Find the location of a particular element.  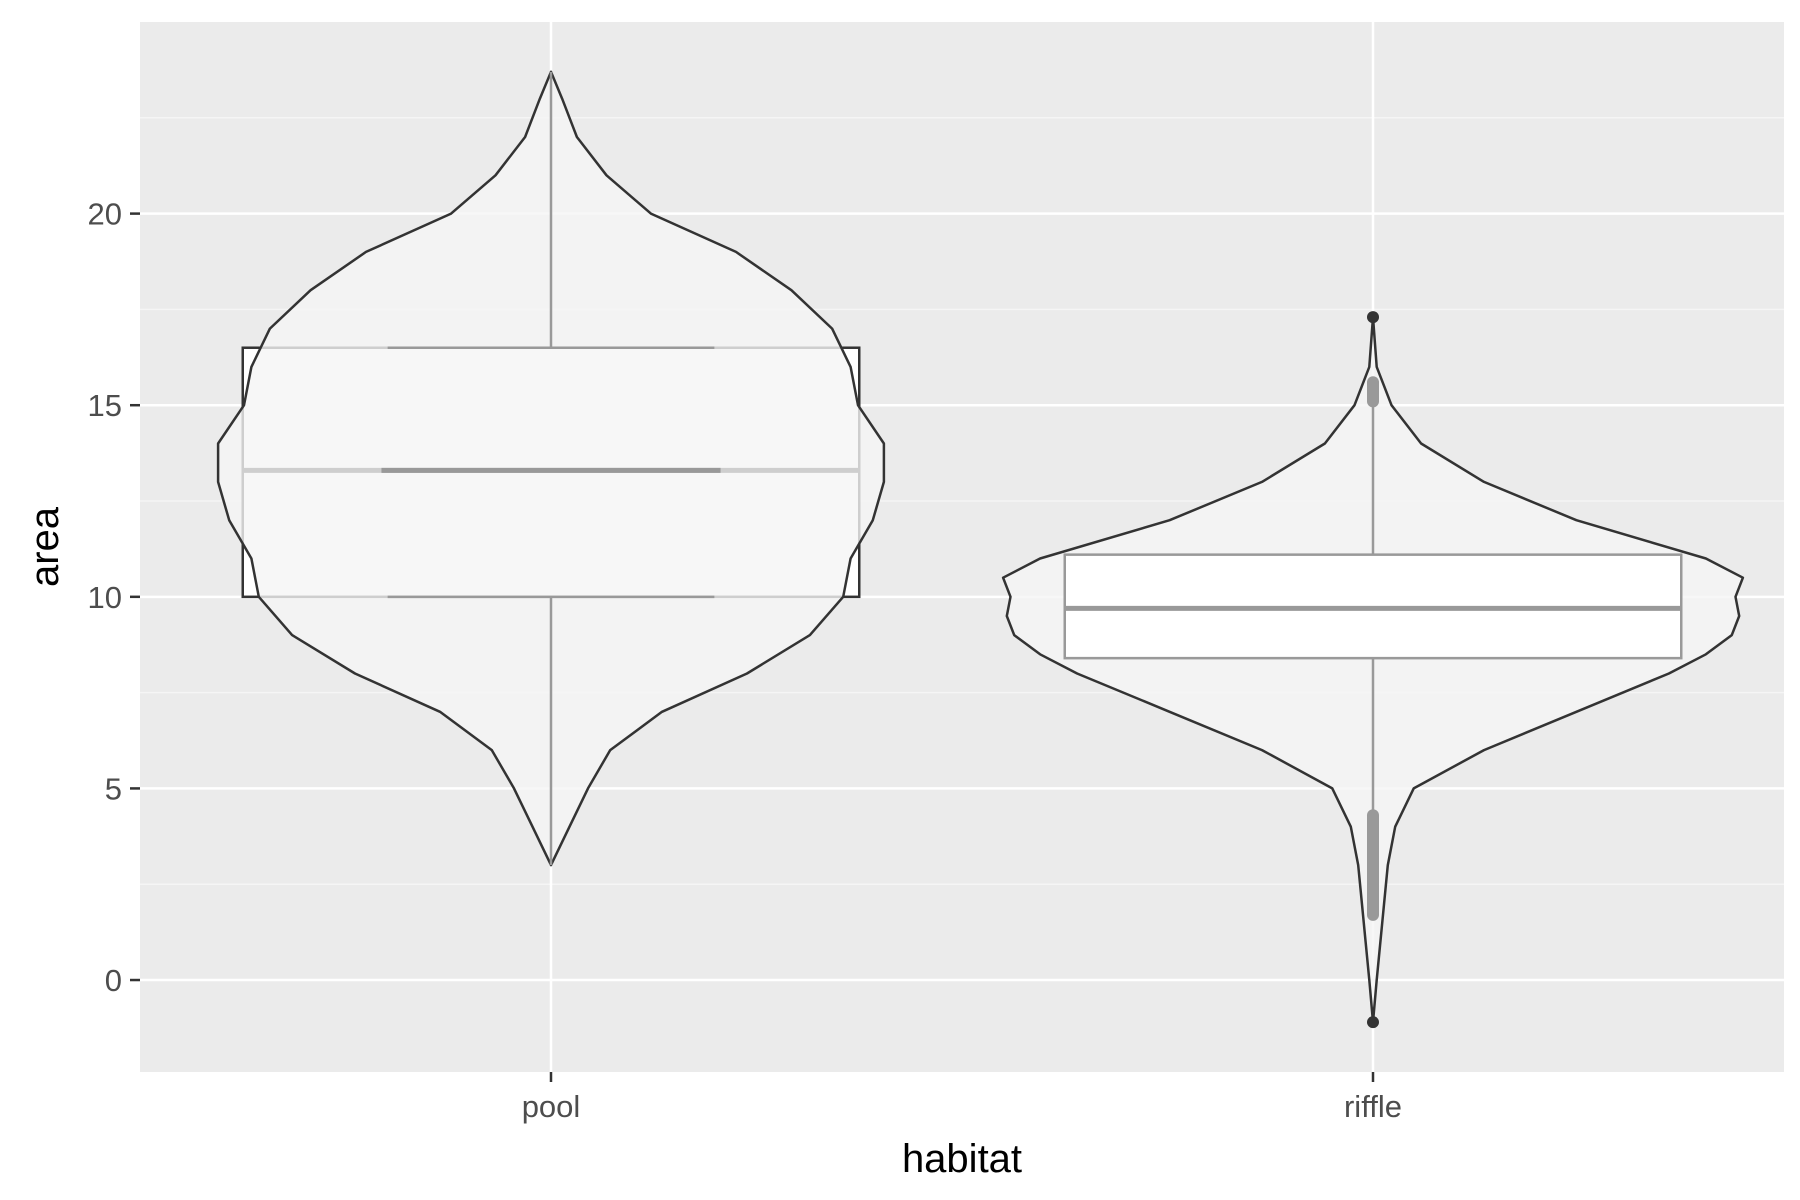

x-axis-title: habitat is located at coordinates (962, 1159).